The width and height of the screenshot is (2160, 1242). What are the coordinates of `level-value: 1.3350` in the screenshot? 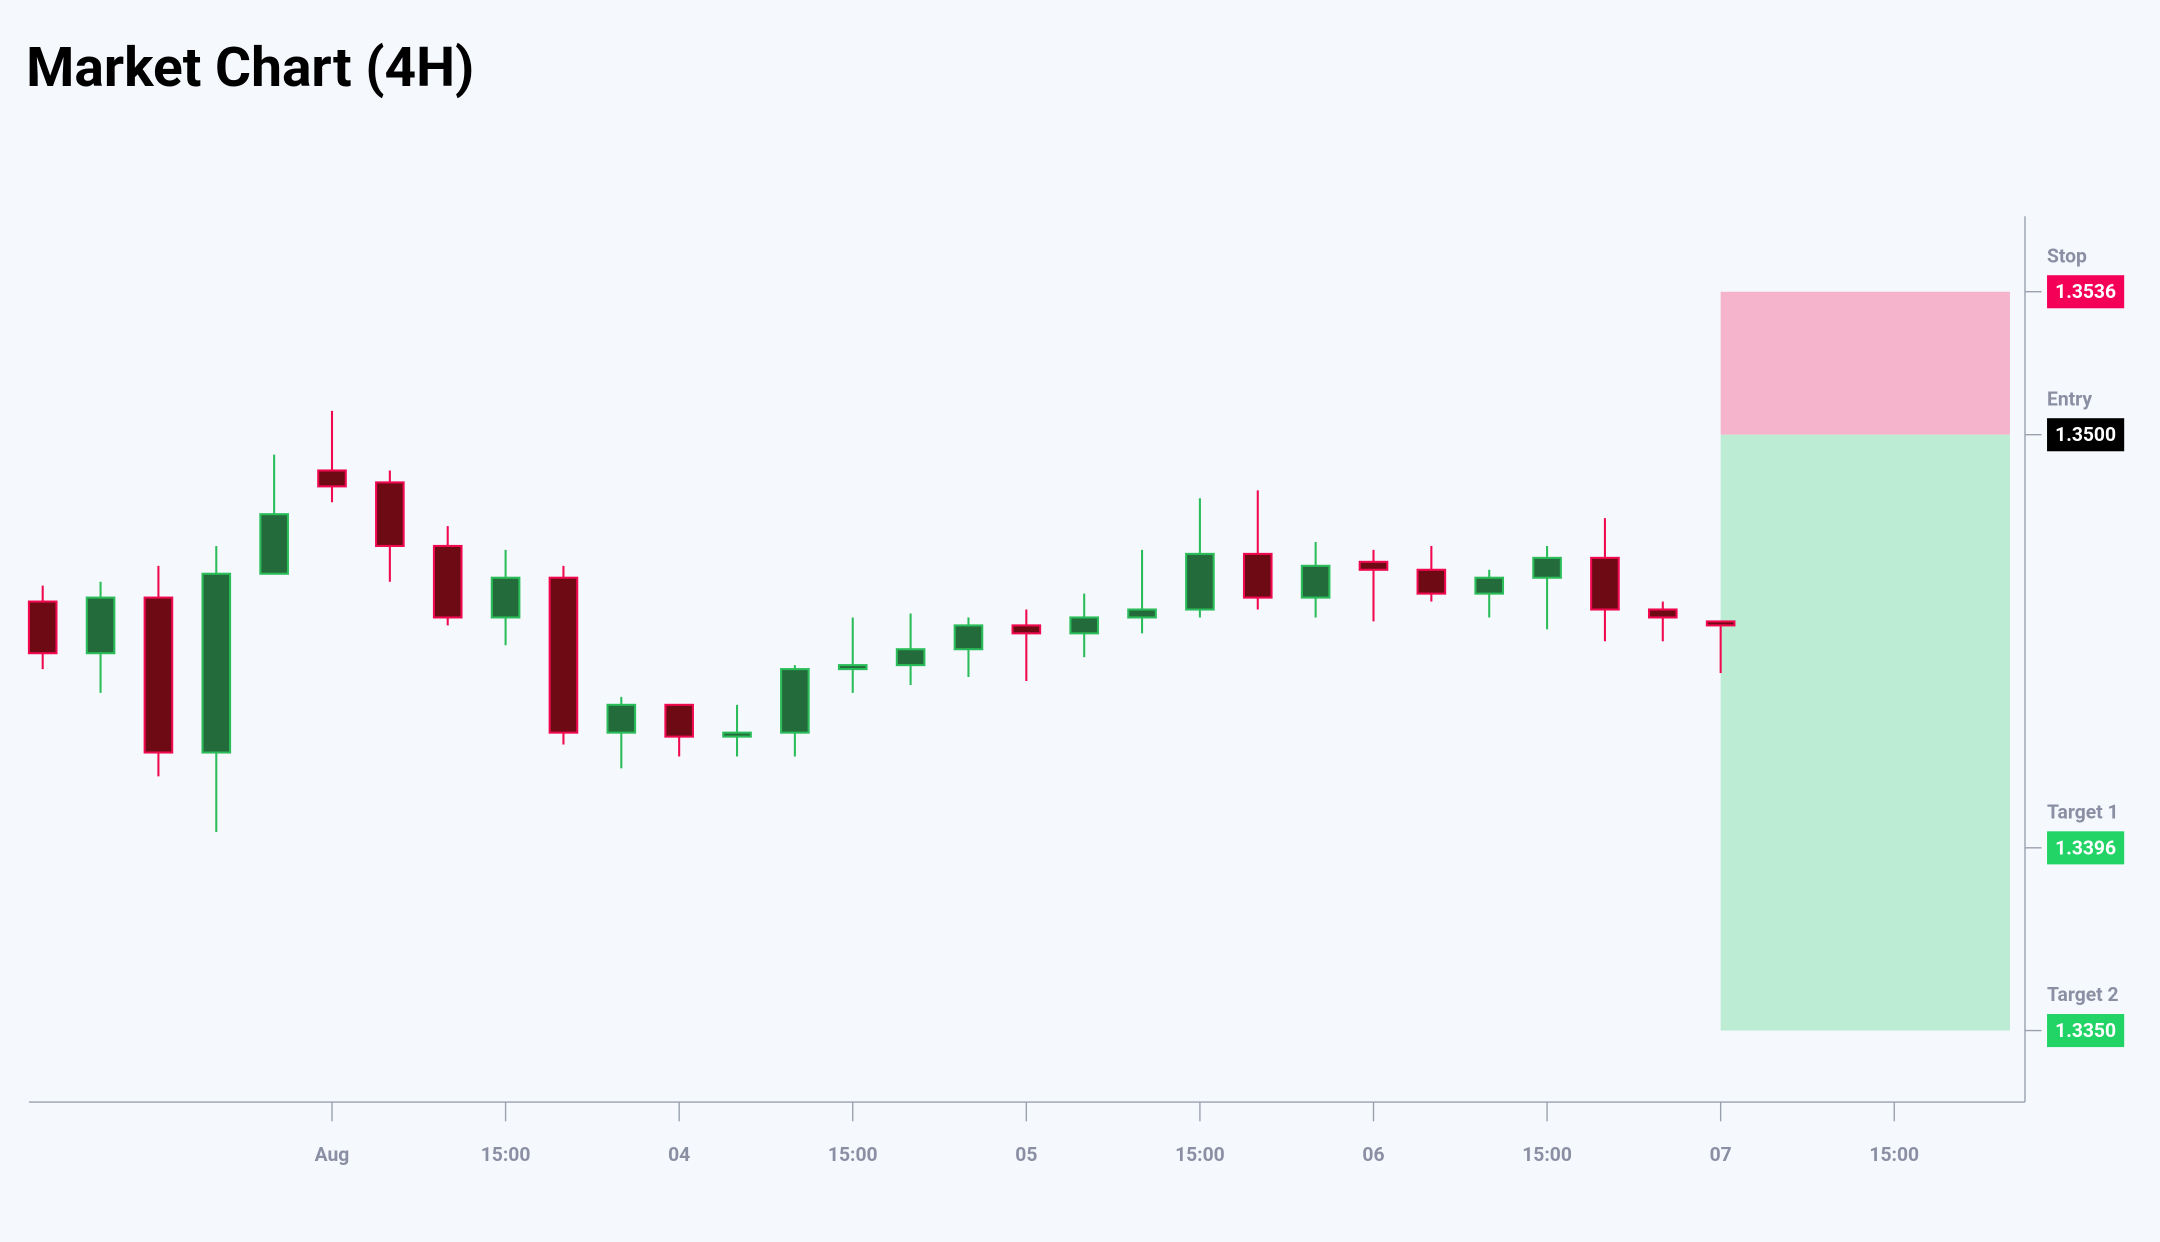 It's located at (2085, 1030).